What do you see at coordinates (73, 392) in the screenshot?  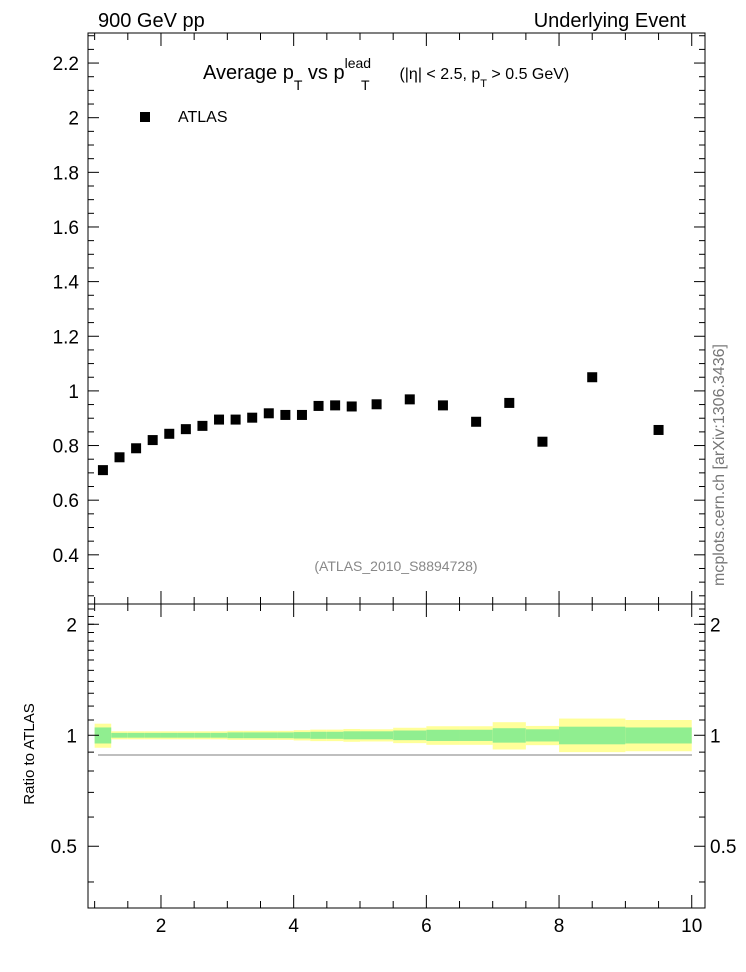 I see `y-tick-label: 1` at bounding box center [73, 392].